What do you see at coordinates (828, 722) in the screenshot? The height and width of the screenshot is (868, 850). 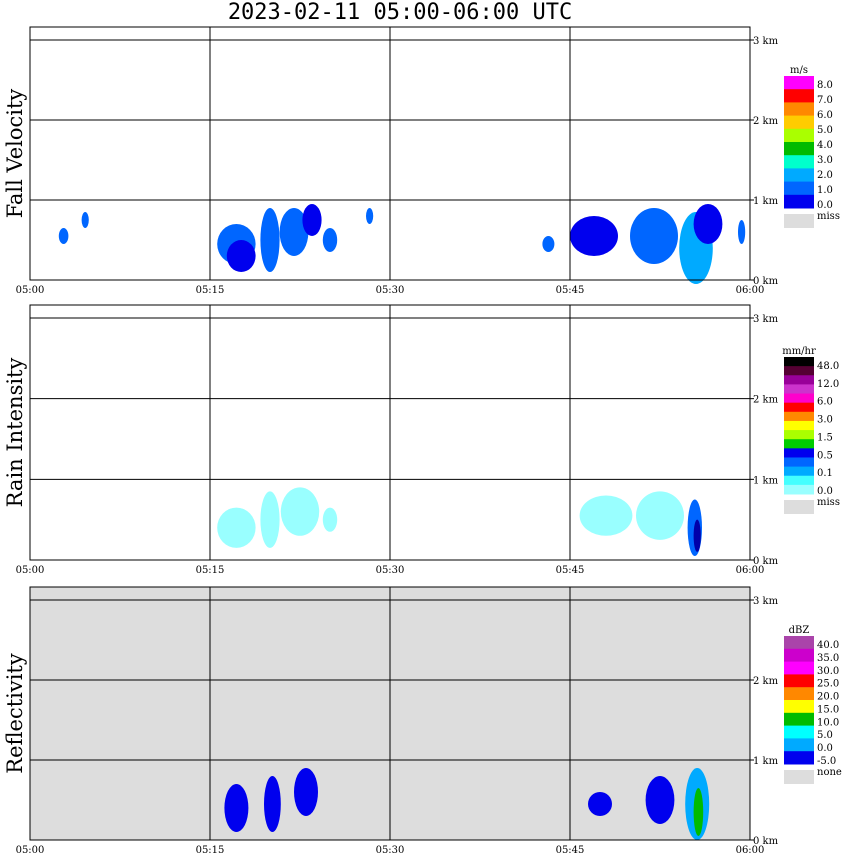 I see `colorbar-label: 10.0` at bounding box center [828, 722].